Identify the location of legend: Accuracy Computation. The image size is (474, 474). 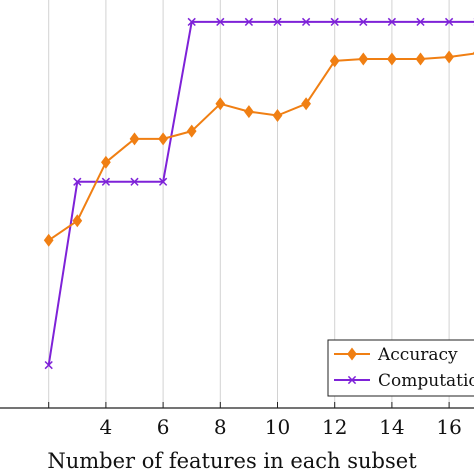
(400, 368).